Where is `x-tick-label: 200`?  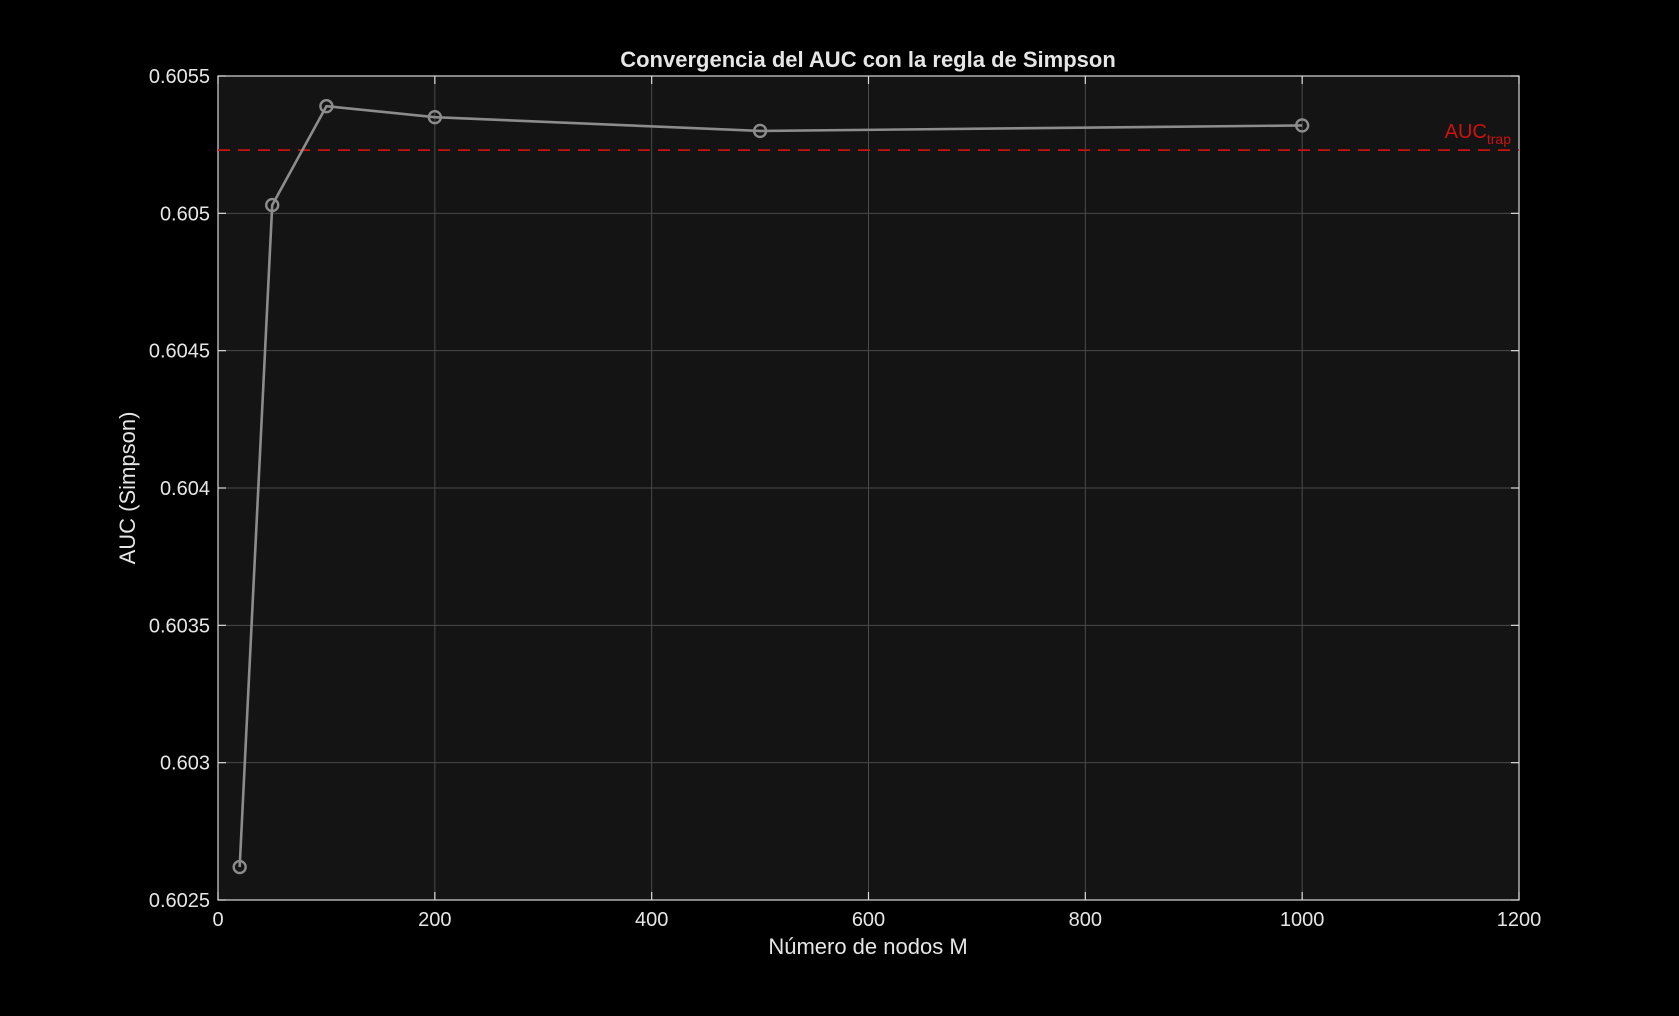 x-tick-label: 200 is located at coordinates (434, 920).